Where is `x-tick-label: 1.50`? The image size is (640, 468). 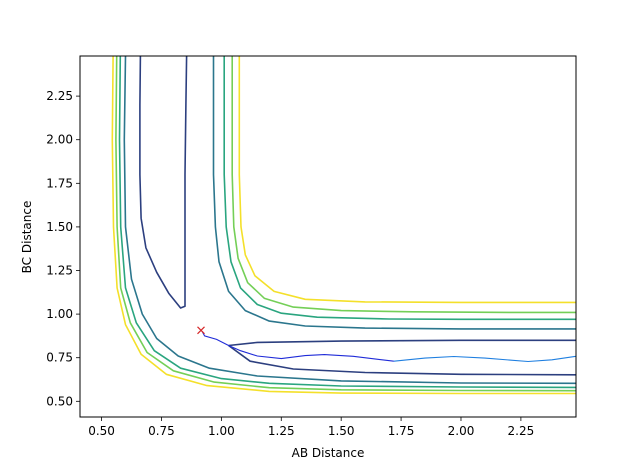
x-tick-label: 1.50 is located at coordinates (341, 431).